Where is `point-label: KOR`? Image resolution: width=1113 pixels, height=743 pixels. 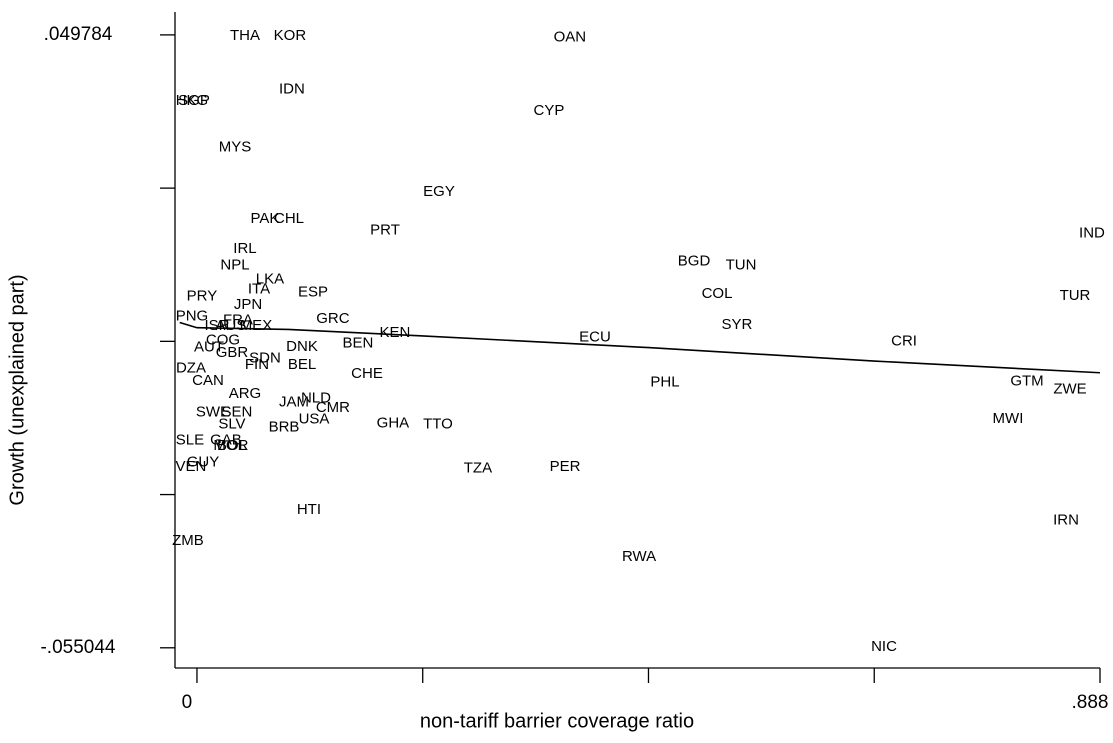
point-label: KOR is located at coordinates (290, 35).